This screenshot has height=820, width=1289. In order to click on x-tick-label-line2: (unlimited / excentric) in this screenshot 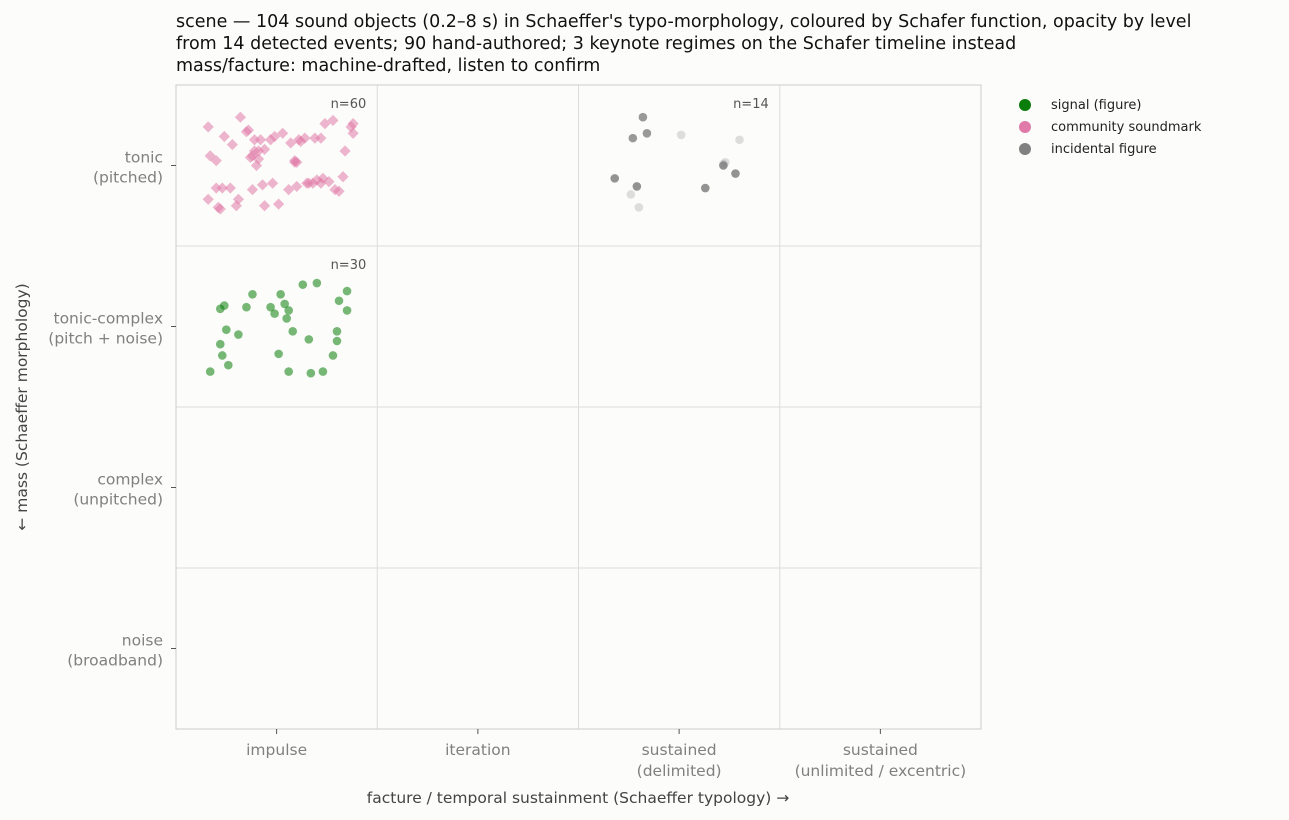, I will do `click(881, 771)`.